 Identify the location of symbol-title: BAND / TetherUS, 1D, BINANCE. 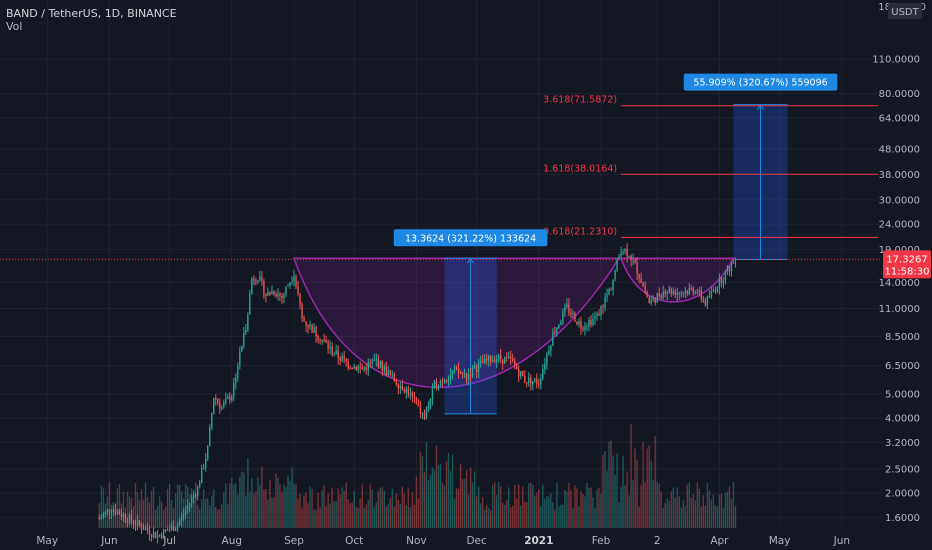
(91, 13).